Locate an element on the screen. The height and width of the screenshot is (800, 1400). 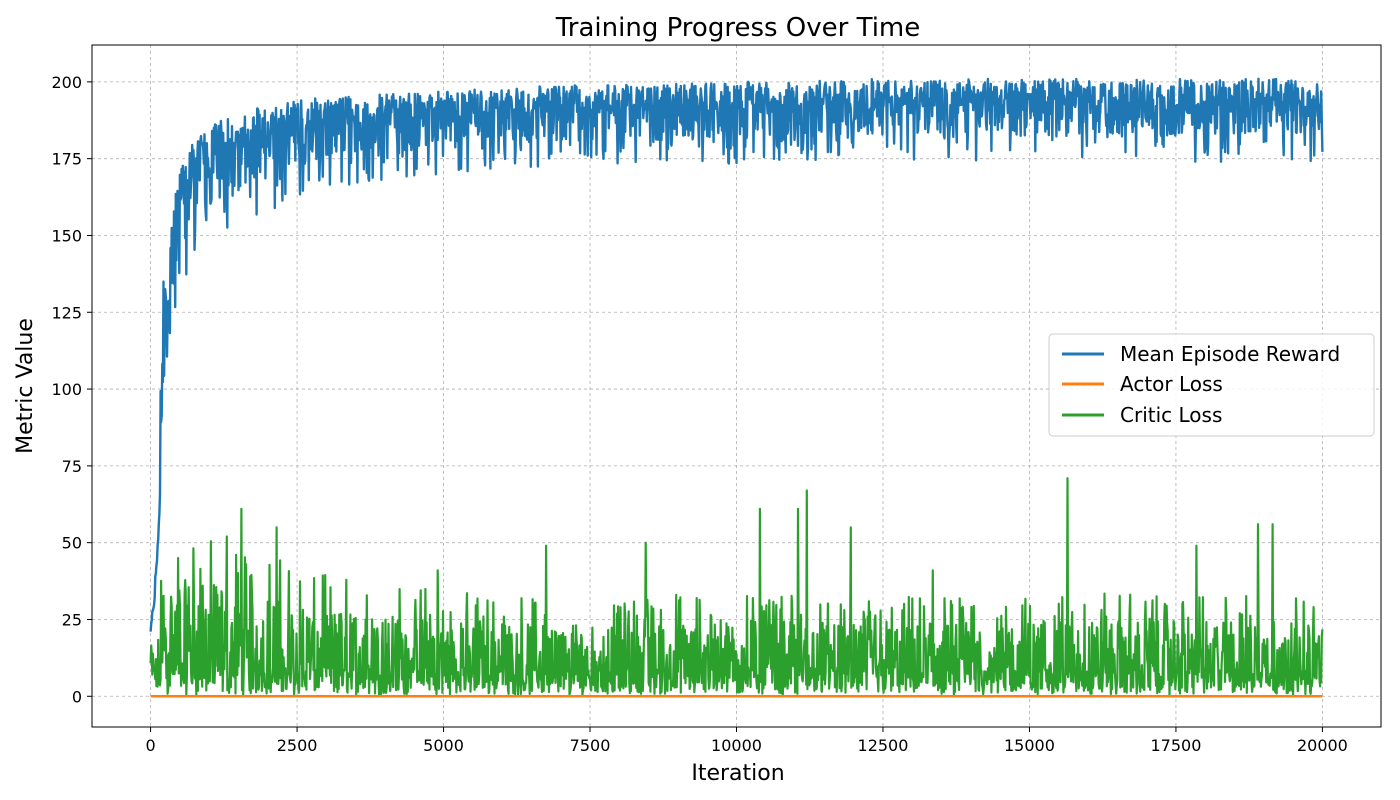
x-tick-label: 20000 is located at coordinates (1322, 745).